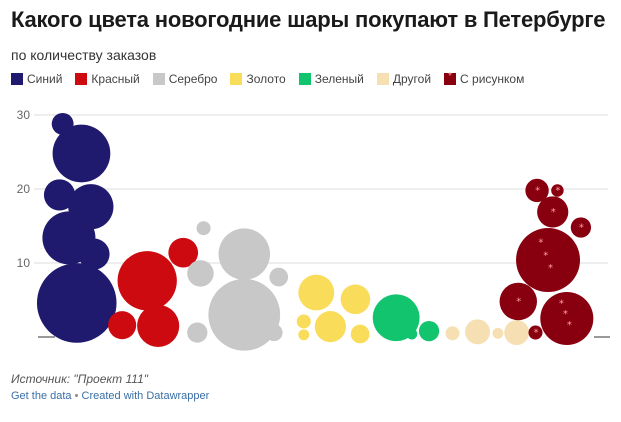 The height and width of the screenshot is (422, 621). I want to click on legend-item-other: Другой, so click(404, 79).